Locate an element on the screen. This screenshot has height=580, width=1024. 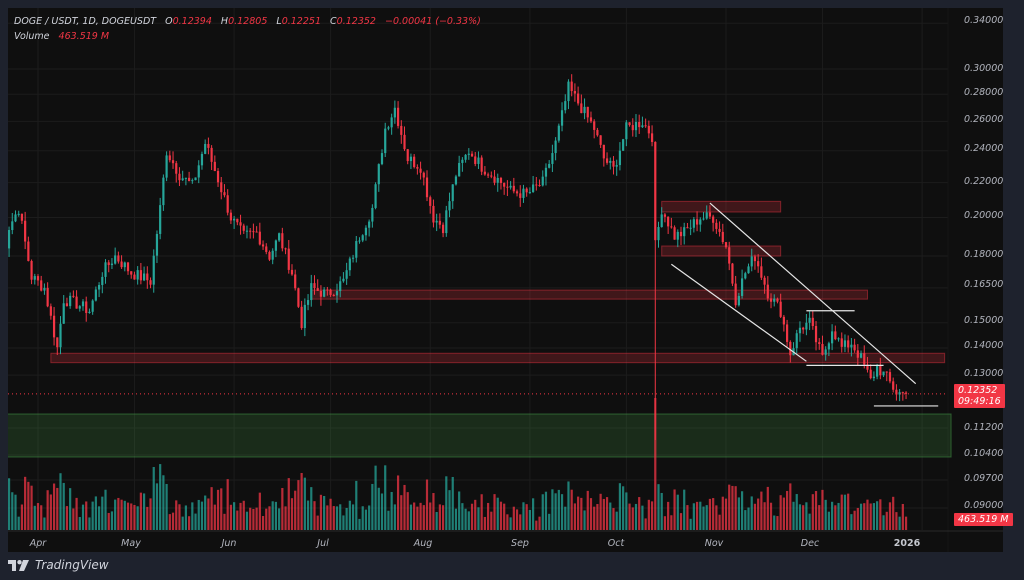
price-tick-label: 0.09700 is located at coordinates (984, 478).